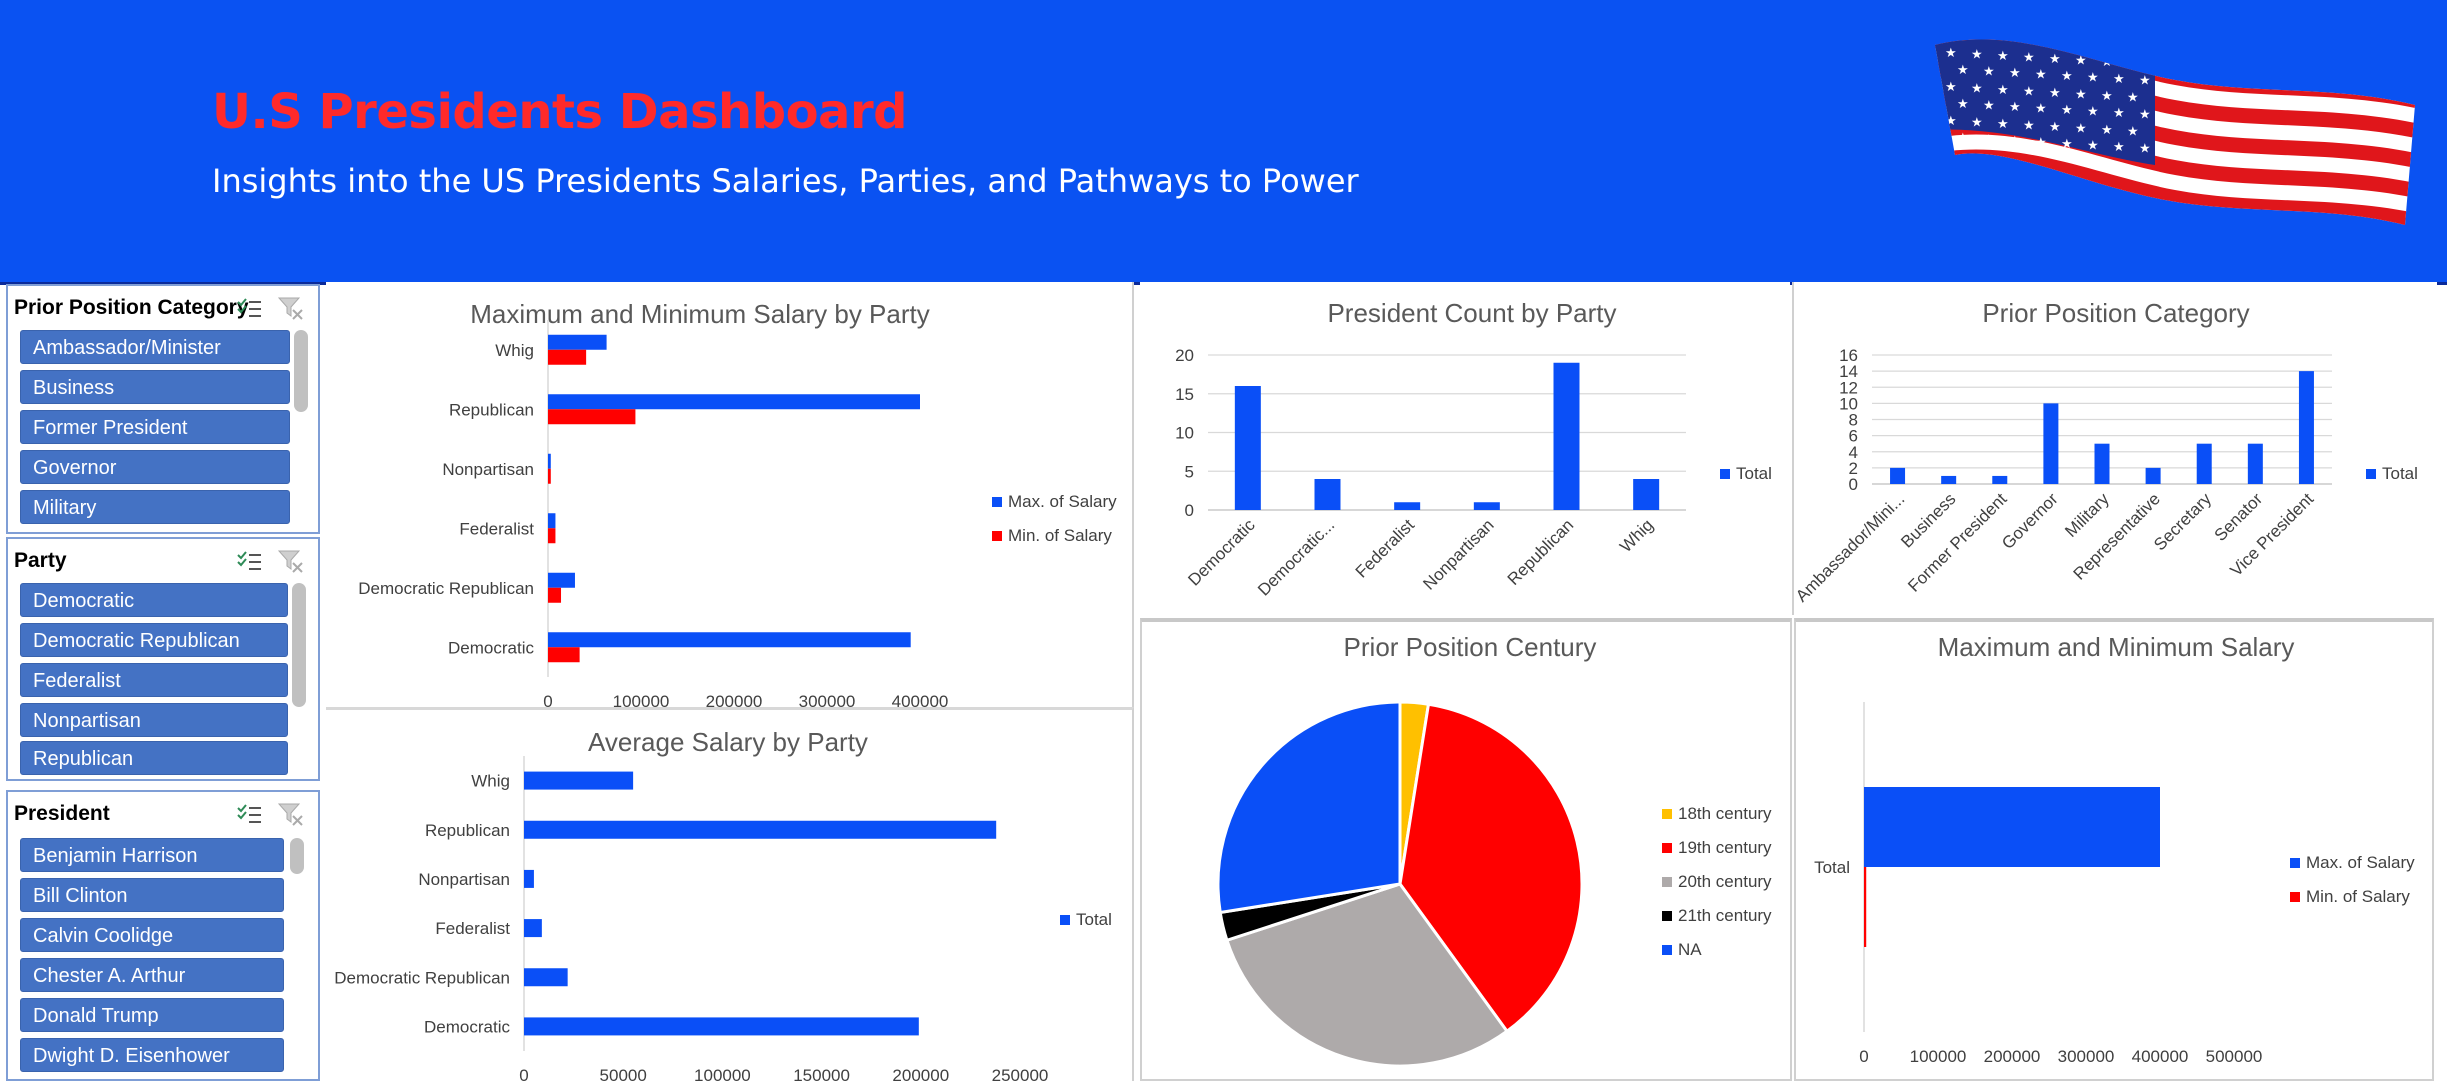  What do you see at coordinates (154, 600) in the screenshot?
I see `slicer-item: Democratic` at bounding box center [154, 600].